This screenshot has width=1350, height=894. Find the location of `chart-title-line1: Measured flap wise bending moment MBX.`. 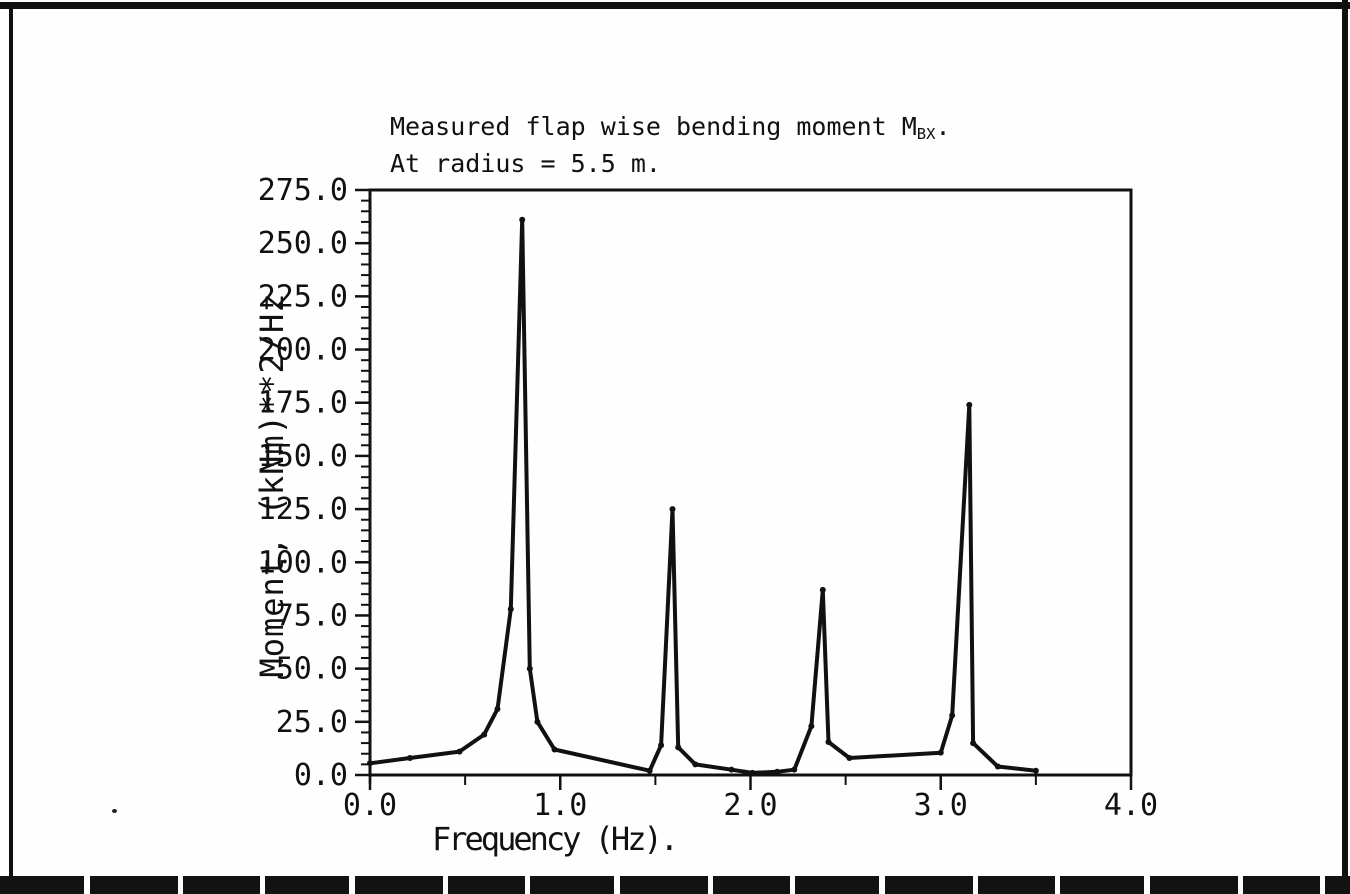

chart-title-line1: Measured flap wise bending moment MBX. is located at coordinates (670, 127).